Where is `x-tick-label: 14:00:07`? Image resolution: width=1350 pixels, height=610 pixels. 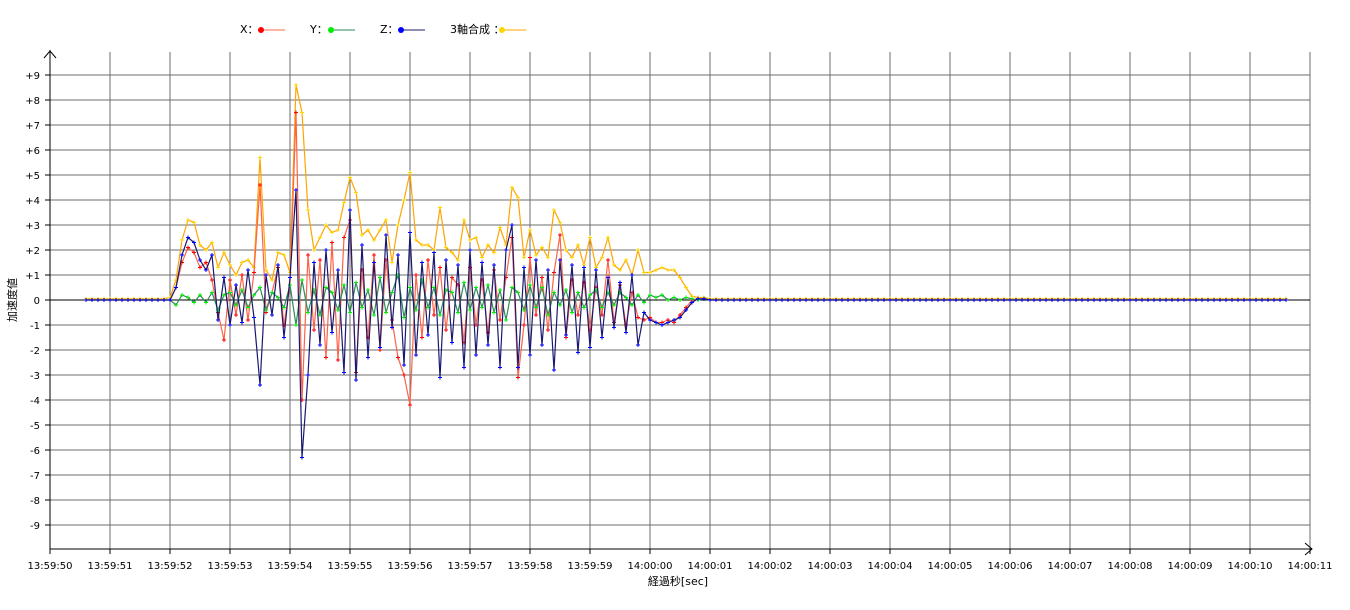
x-tick-label: 14:00:07 is located at coordinates (1070, 566).